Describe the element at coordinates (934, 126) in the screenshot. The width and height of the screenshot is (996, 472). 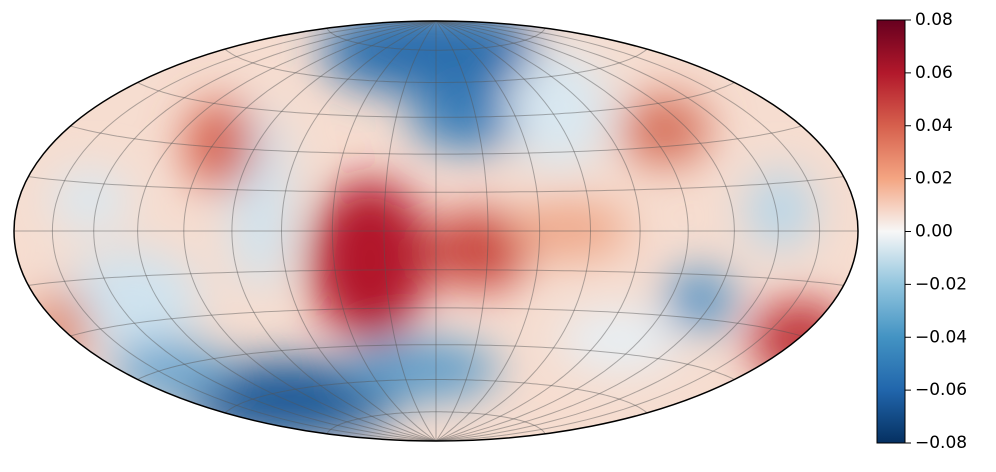
I see `colorbar-tick-label: 0.04` at that location.